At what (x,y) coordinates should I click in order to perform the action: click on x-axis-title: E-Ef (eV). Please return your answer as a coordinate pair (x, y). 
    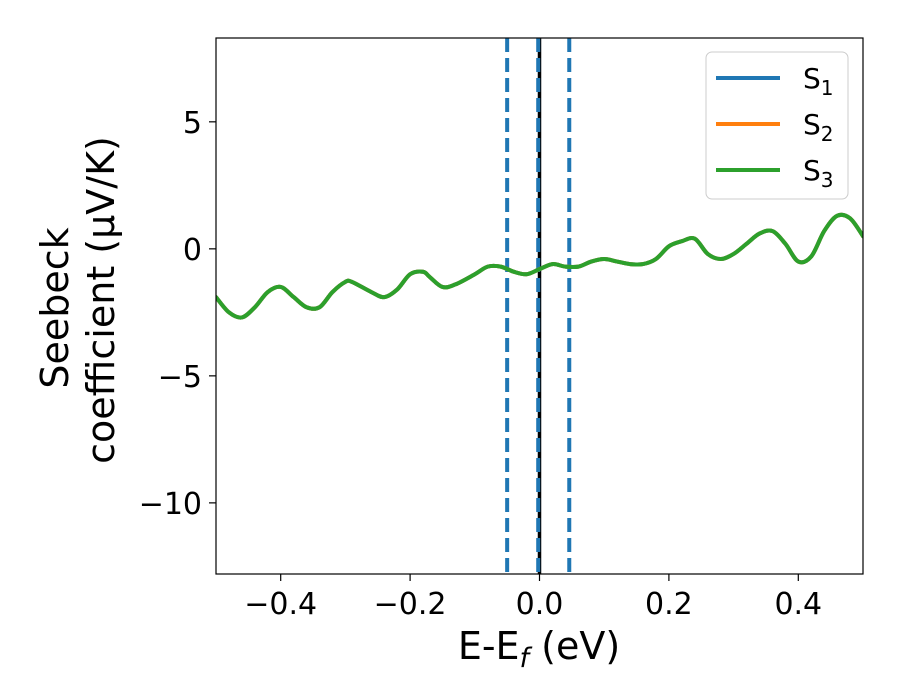
    Looking at the image, I should click on (539, 649).